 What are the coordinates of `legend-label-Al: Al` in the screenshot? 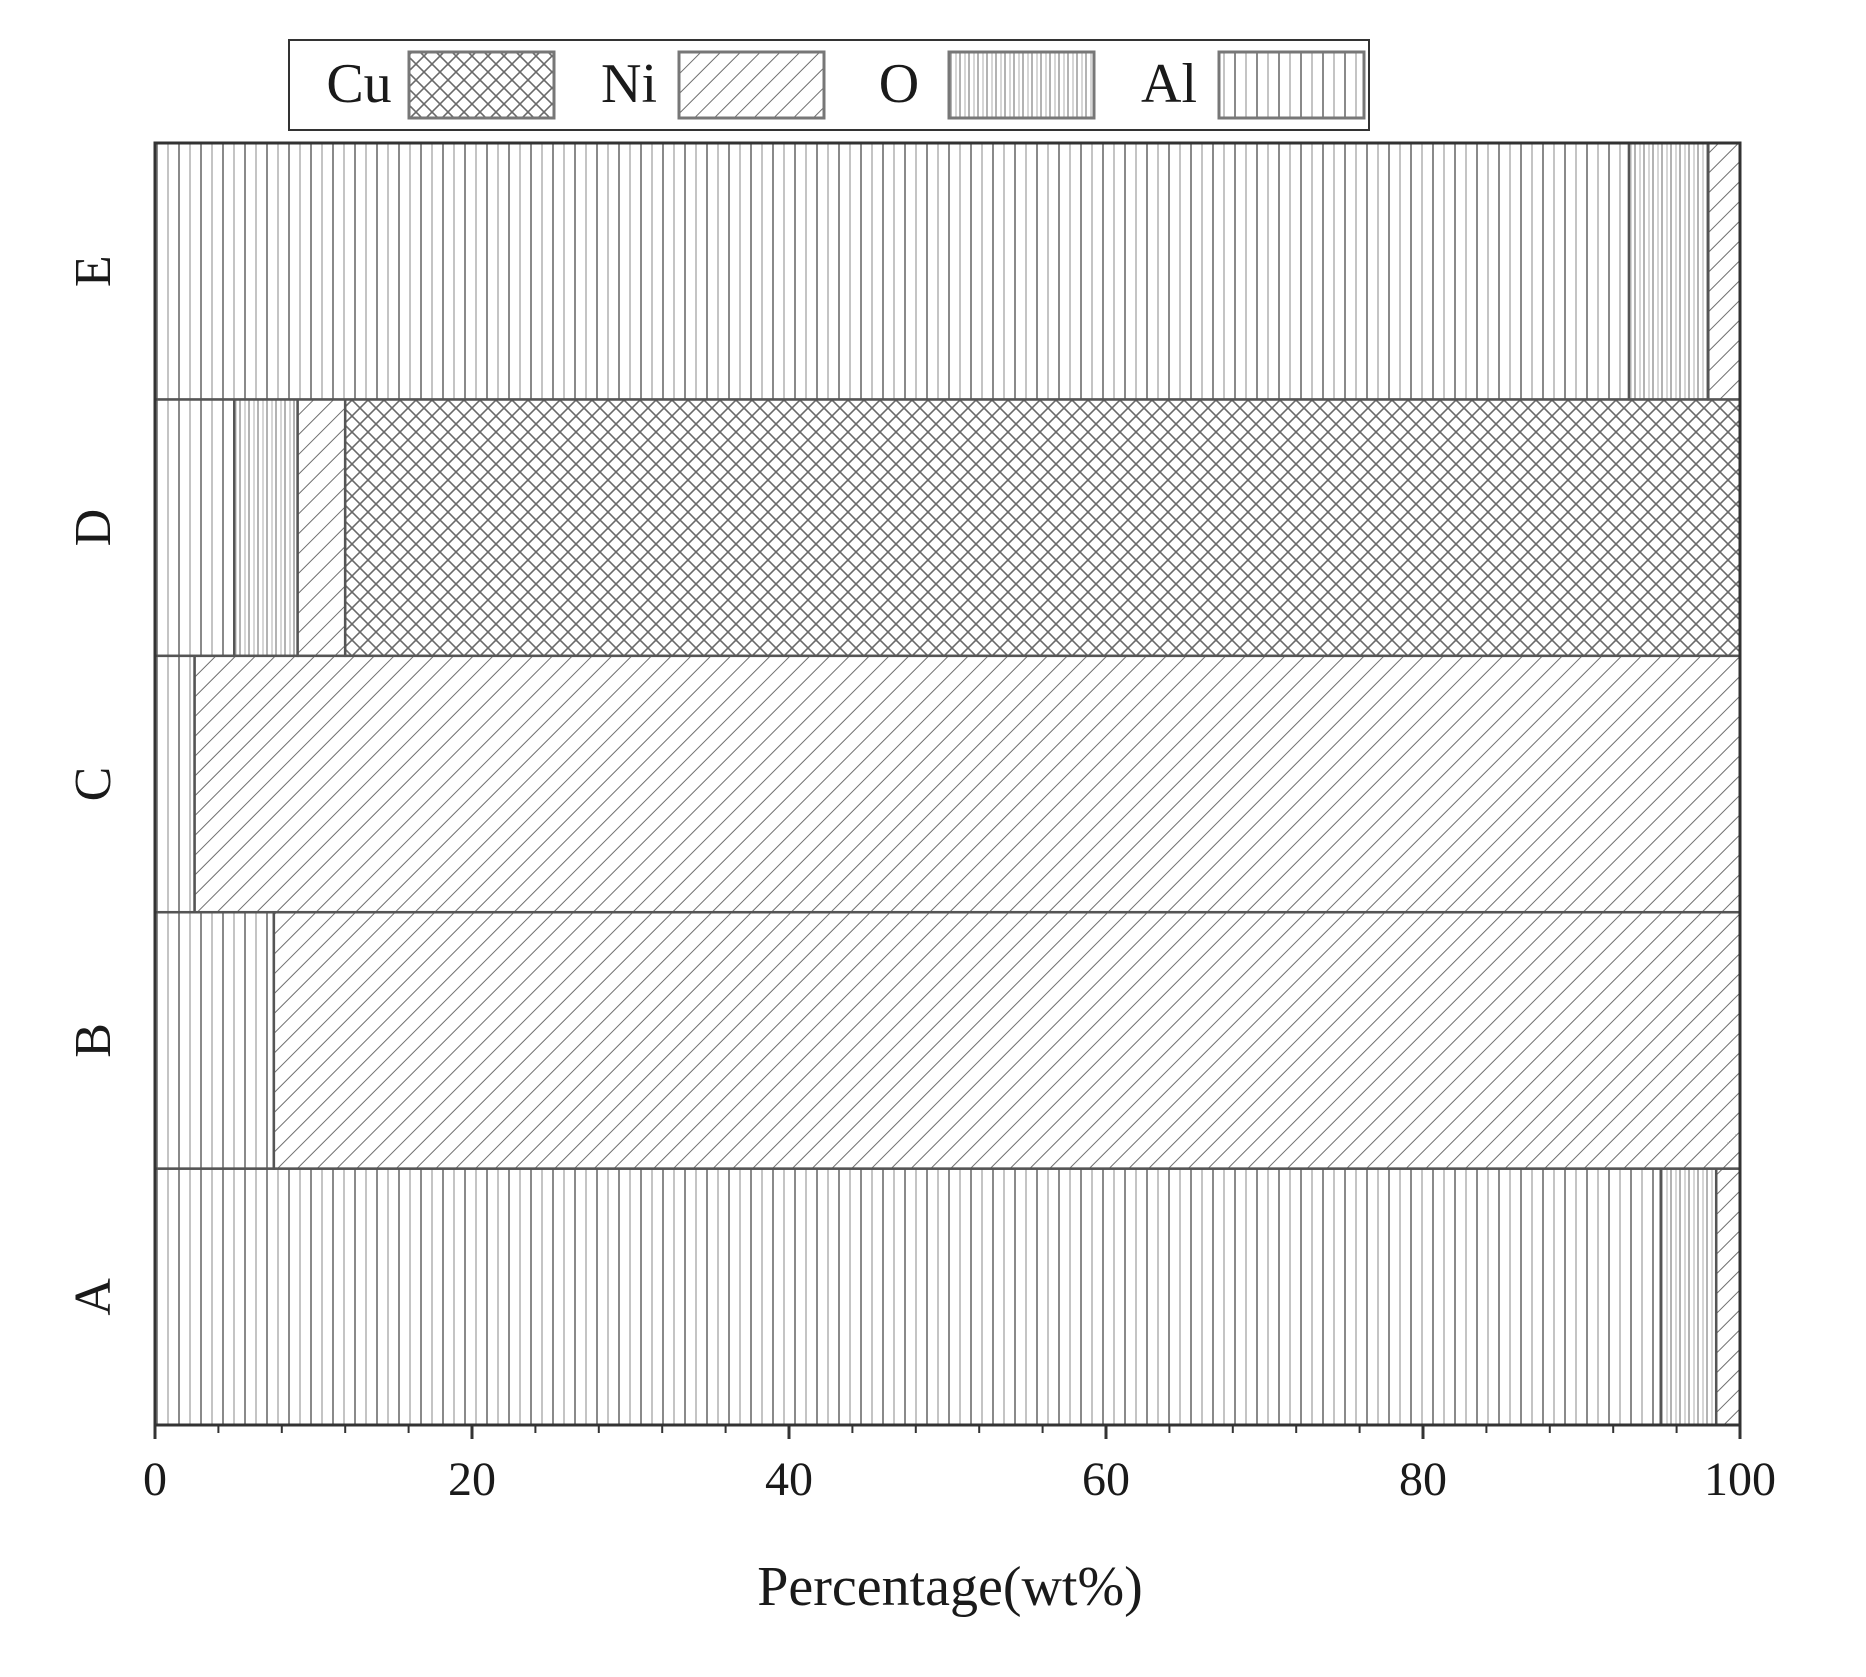 It's located at (1169, 84).